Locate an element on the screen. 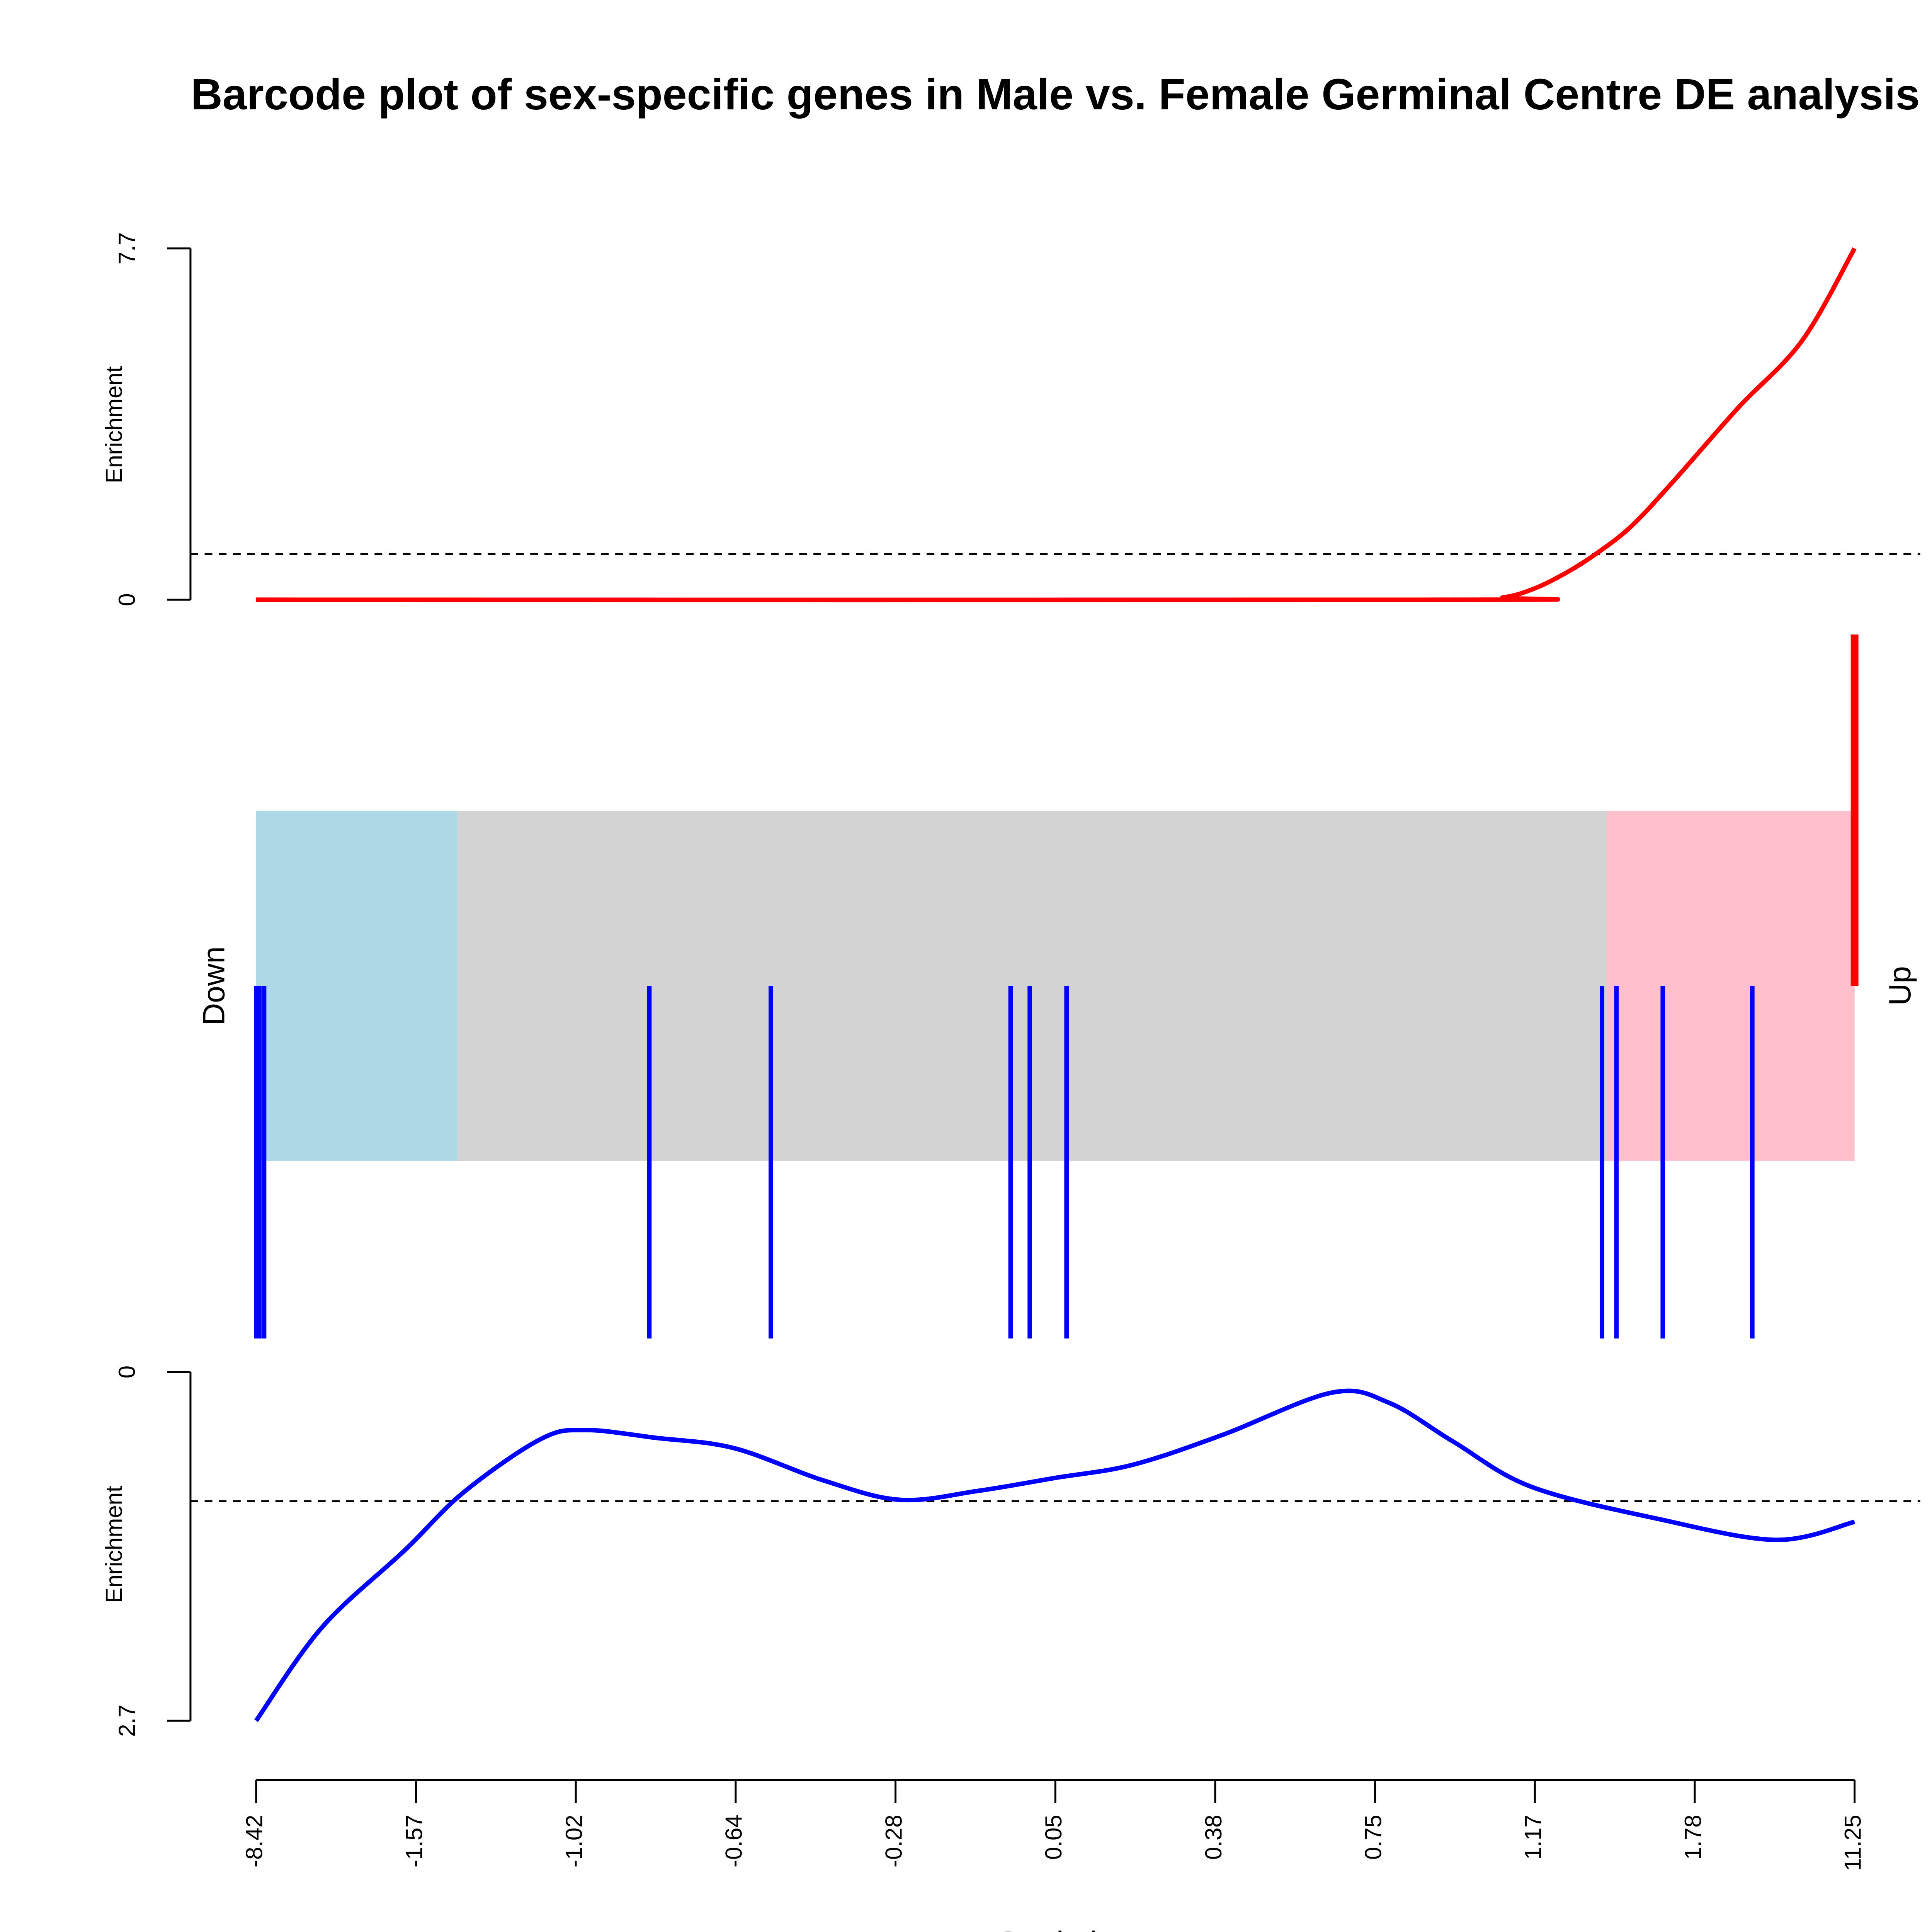  down-label: Down is located at coordinates (214, 985).